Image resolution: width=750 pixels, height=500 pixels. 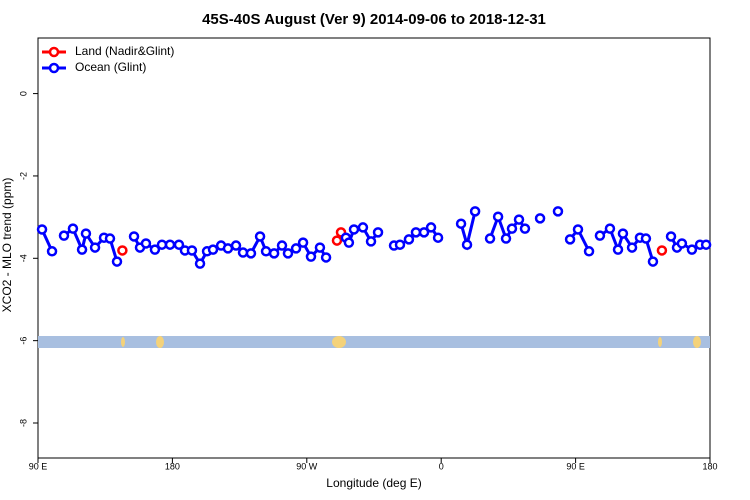 What do you see at coordinates (373, 483) in the screenshot?
I see `x-axis-label: Longitude (deg E)` at bounding box center [373, 483].